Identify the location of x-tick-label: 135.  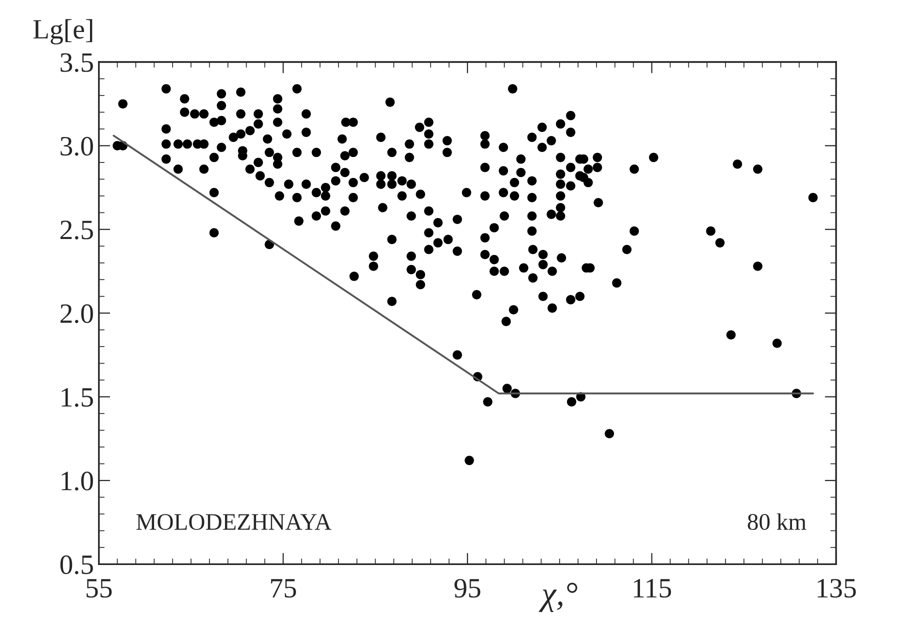
(837, 588).